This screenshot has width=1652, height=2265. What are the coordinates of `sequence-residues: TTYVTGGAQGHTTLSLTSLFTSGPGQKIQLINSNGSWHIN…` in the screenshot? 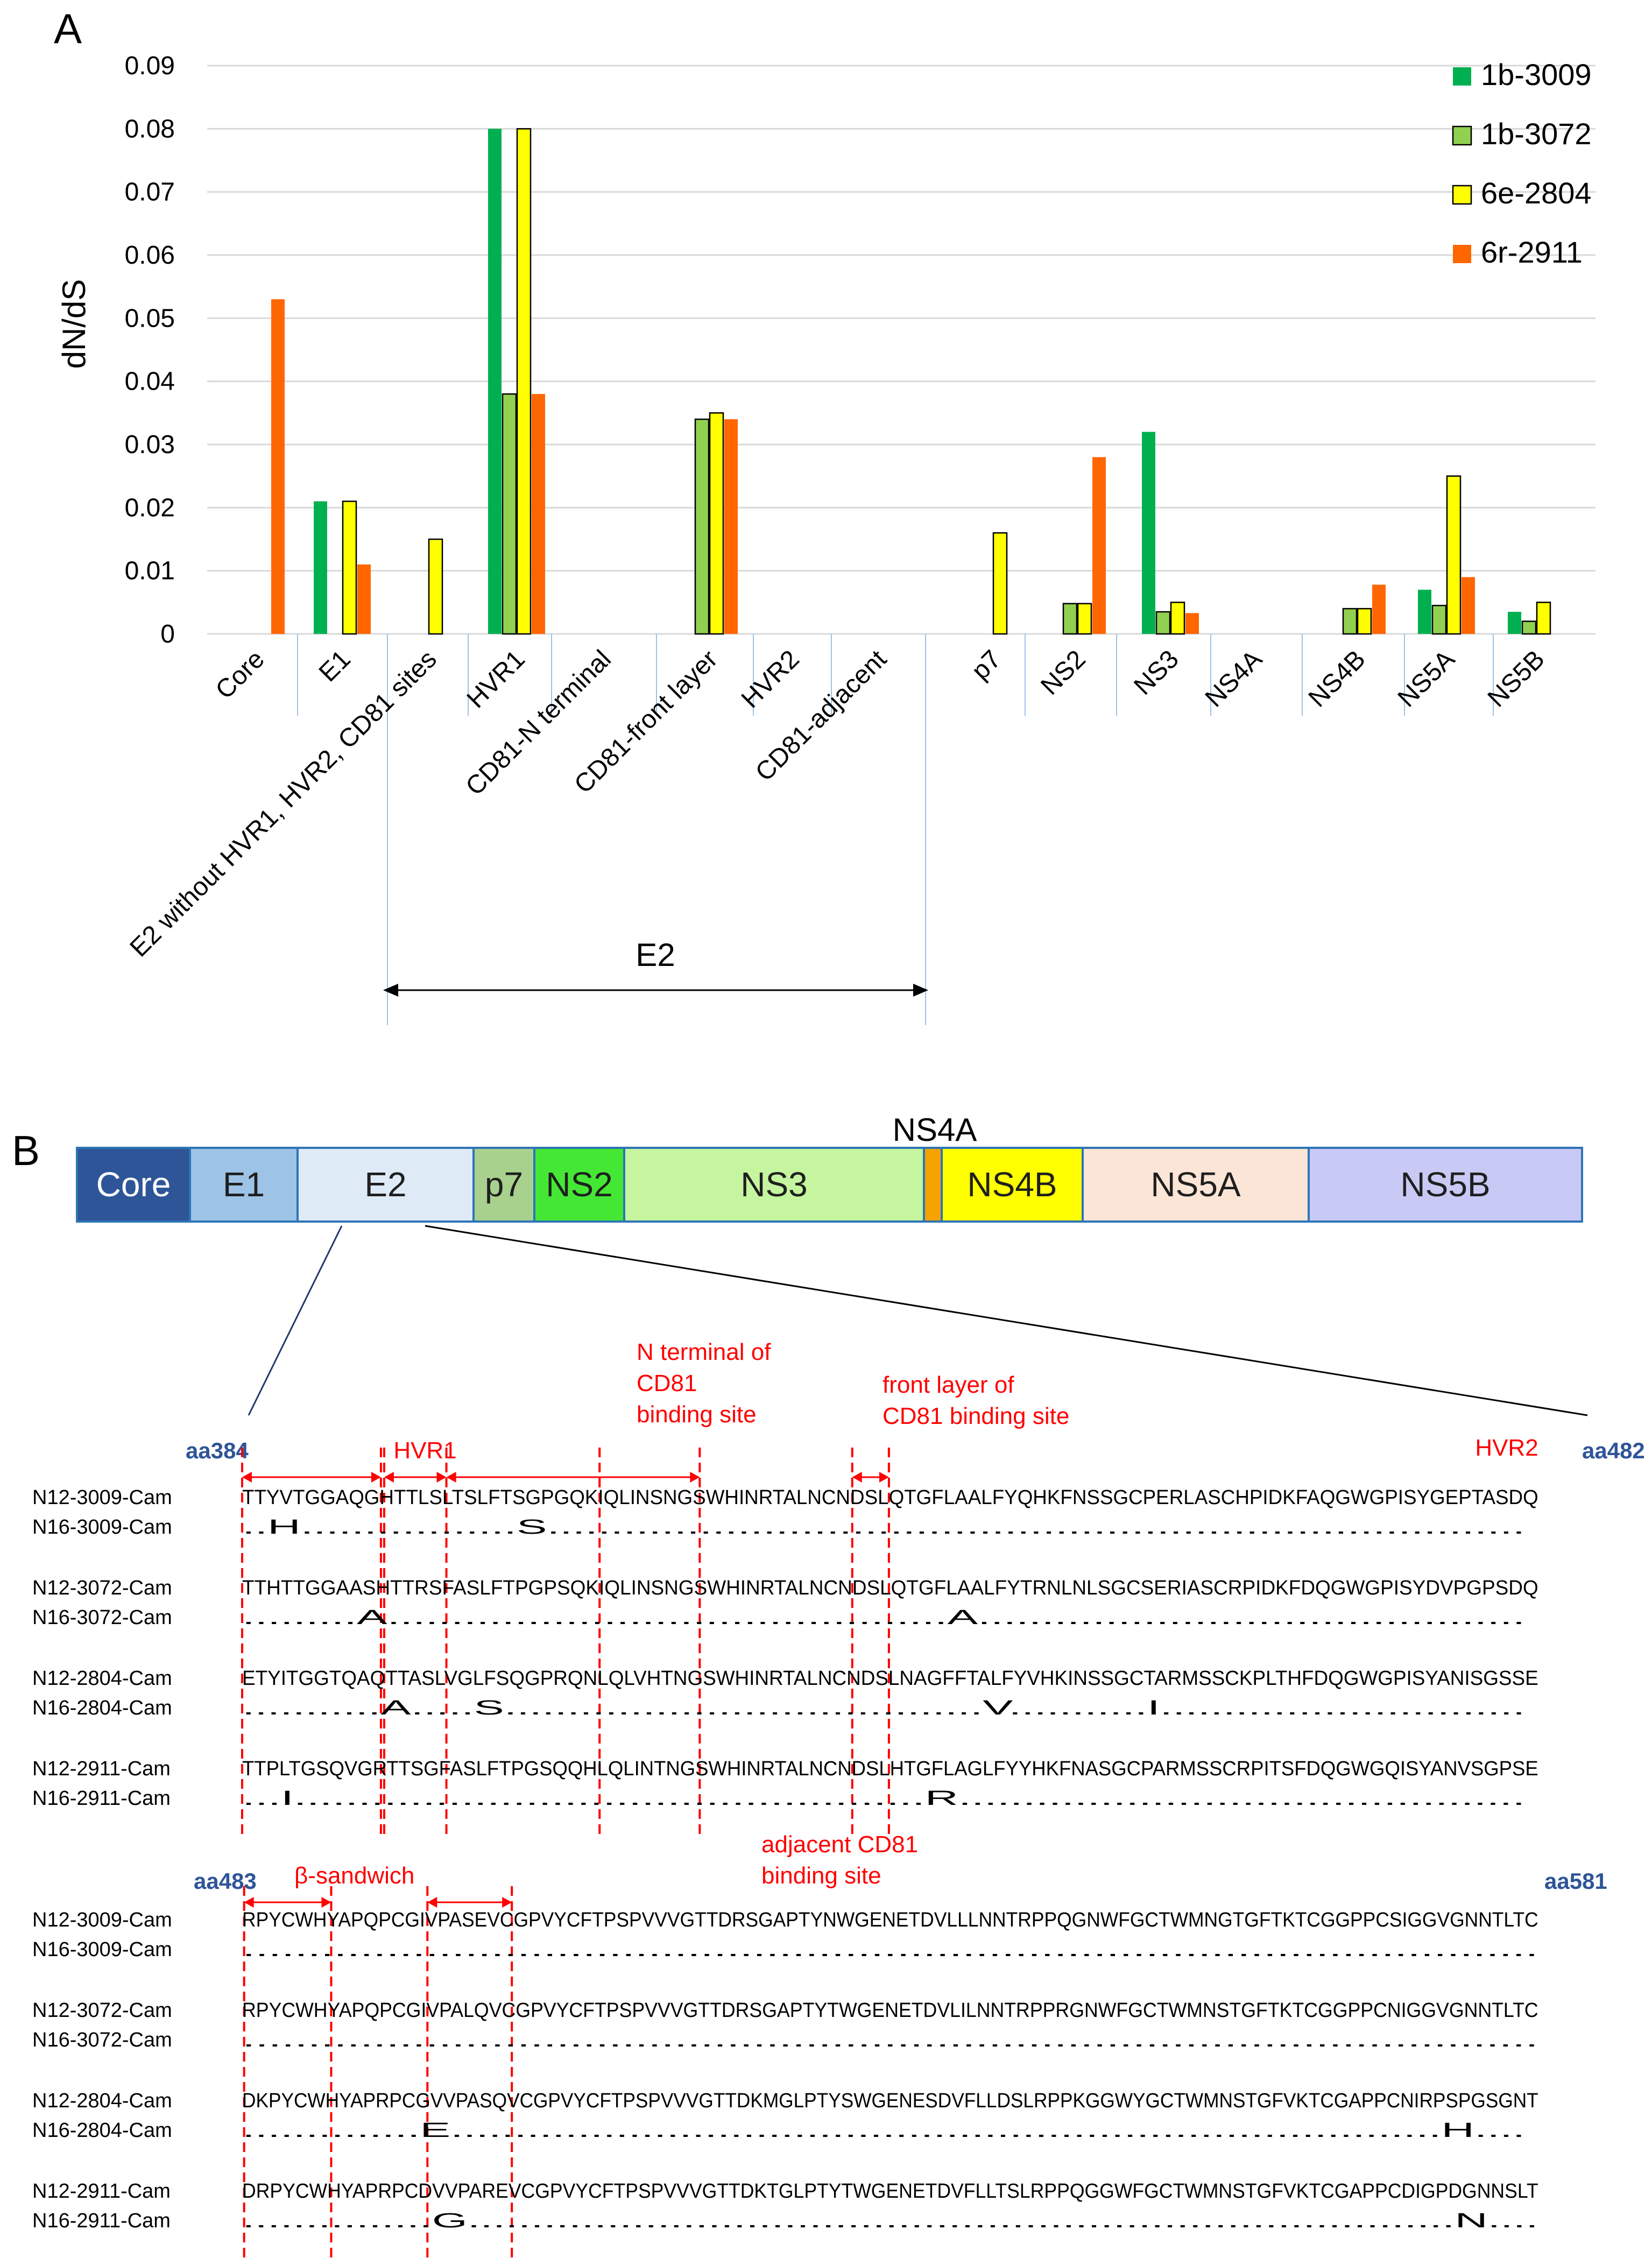 It's located at (890, 1497).